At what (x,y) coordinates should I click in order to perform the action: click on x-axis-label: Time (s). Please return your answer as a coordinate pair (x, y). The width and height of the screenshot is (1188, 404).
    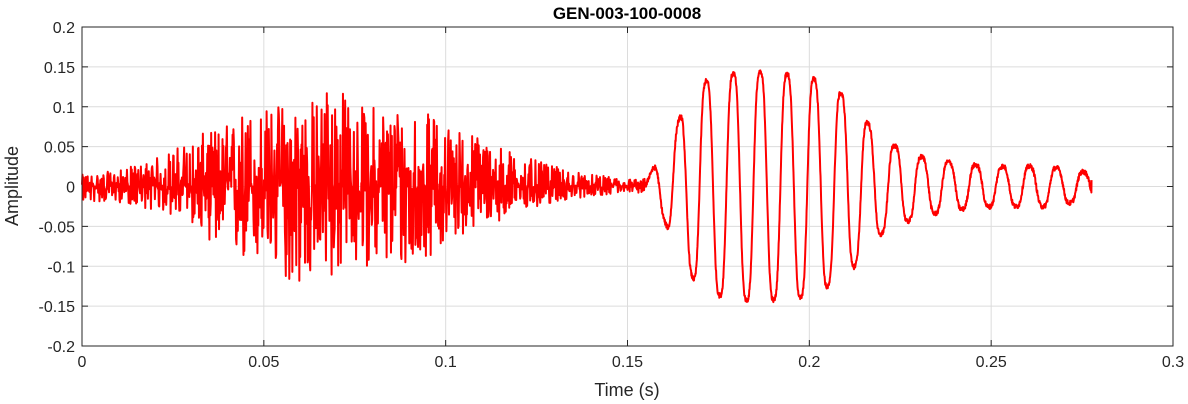
    Looking at the image, I should click on (626, 390).